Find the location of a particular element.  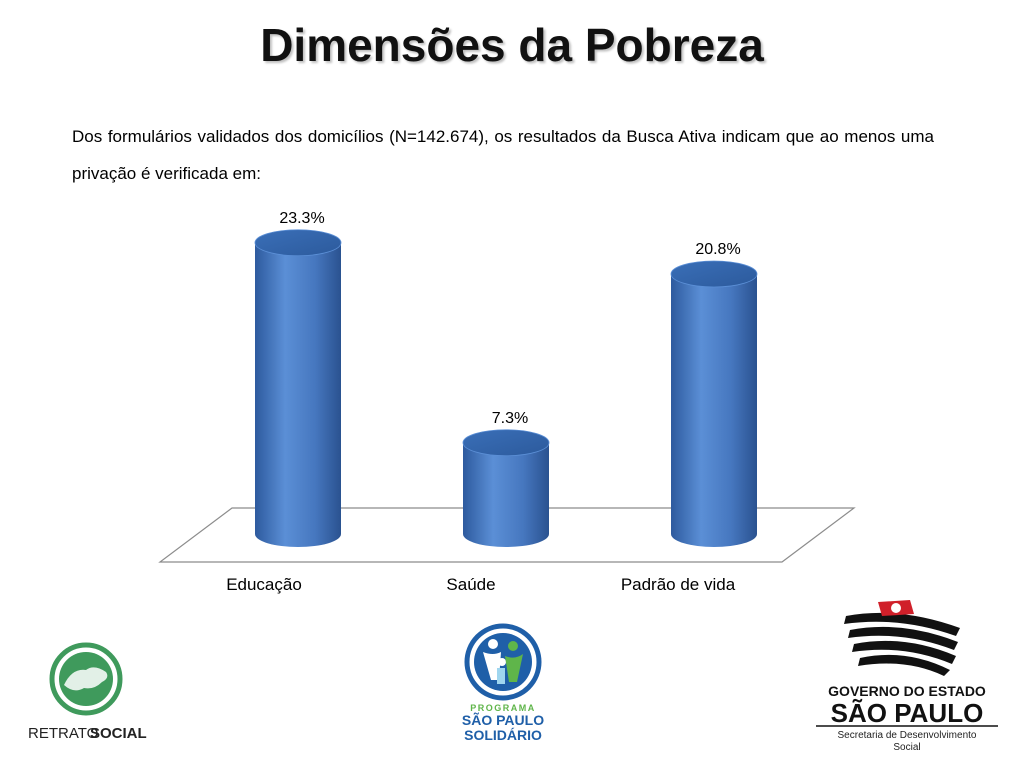

solidario-label: SOLIDÁRIO is located at coordinates (503, 735).